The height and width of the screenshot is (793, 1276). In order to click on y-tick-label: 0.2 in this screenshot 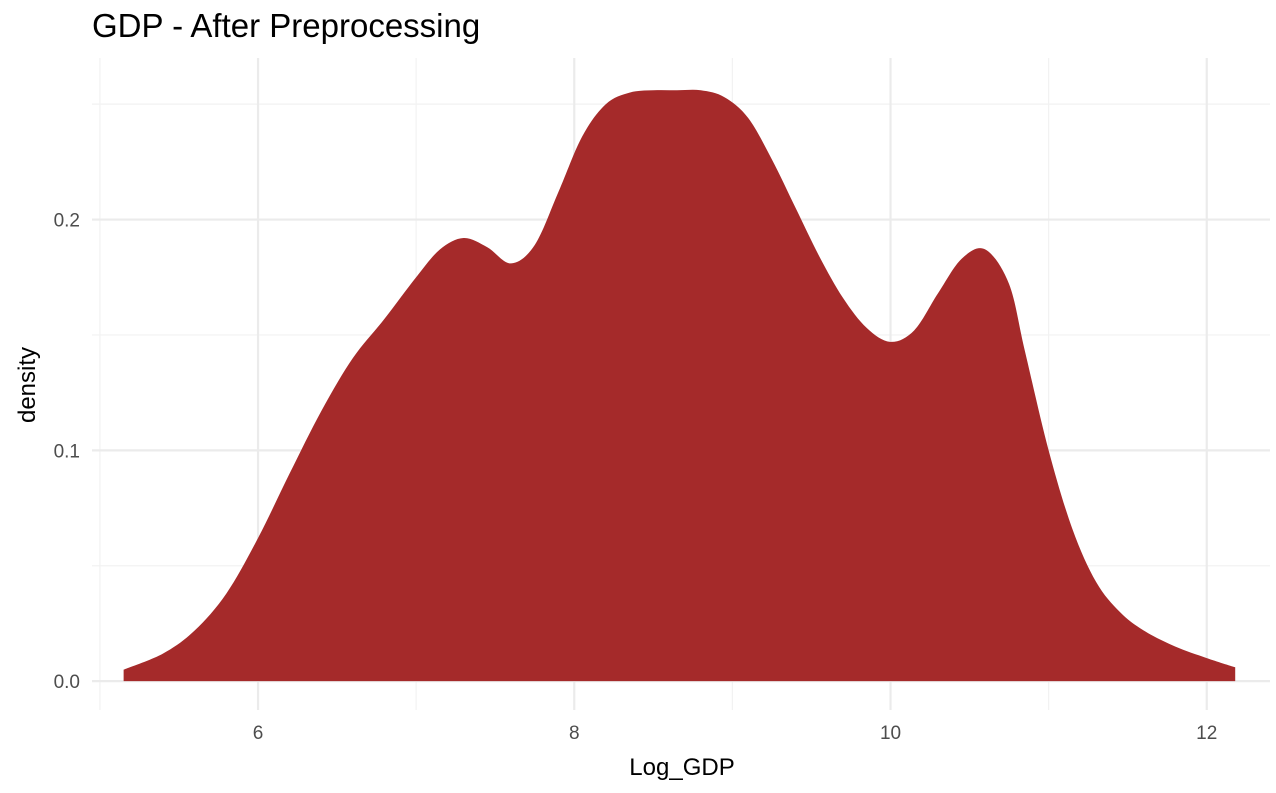, I will do `click(67, 221)`.